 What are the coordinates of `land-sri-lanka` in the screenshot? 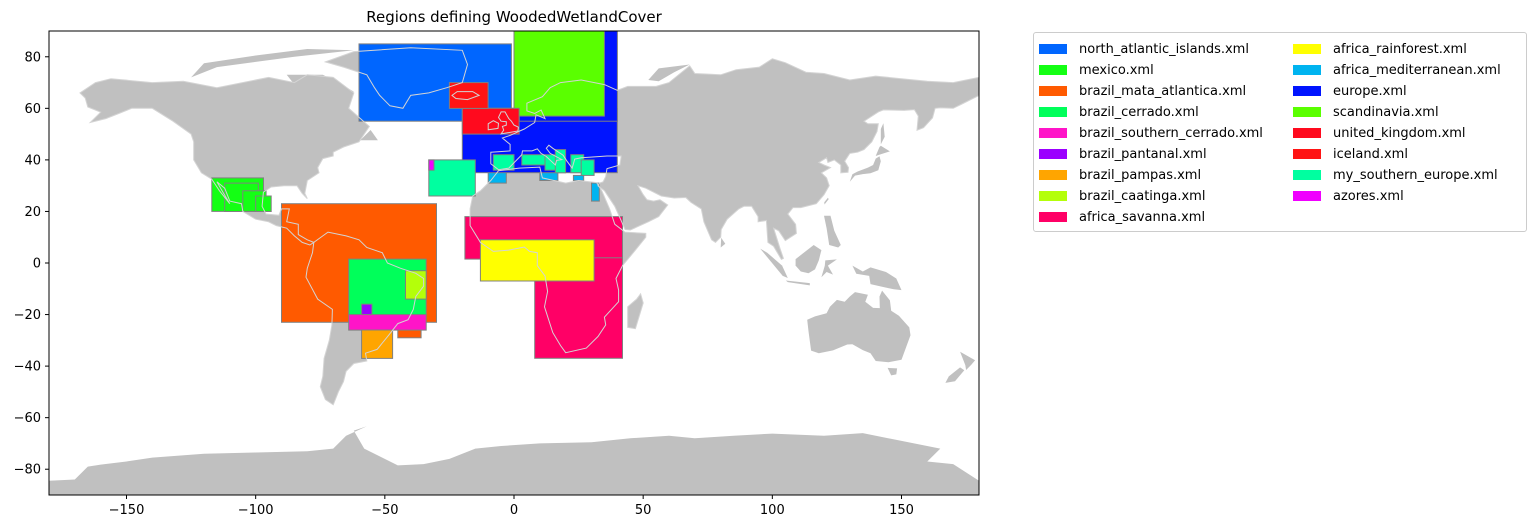 It's located at (723, 242).